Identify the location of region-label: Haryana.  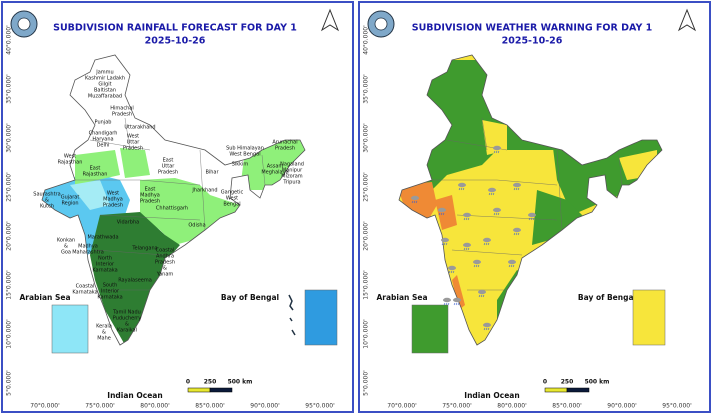
(102, 140).